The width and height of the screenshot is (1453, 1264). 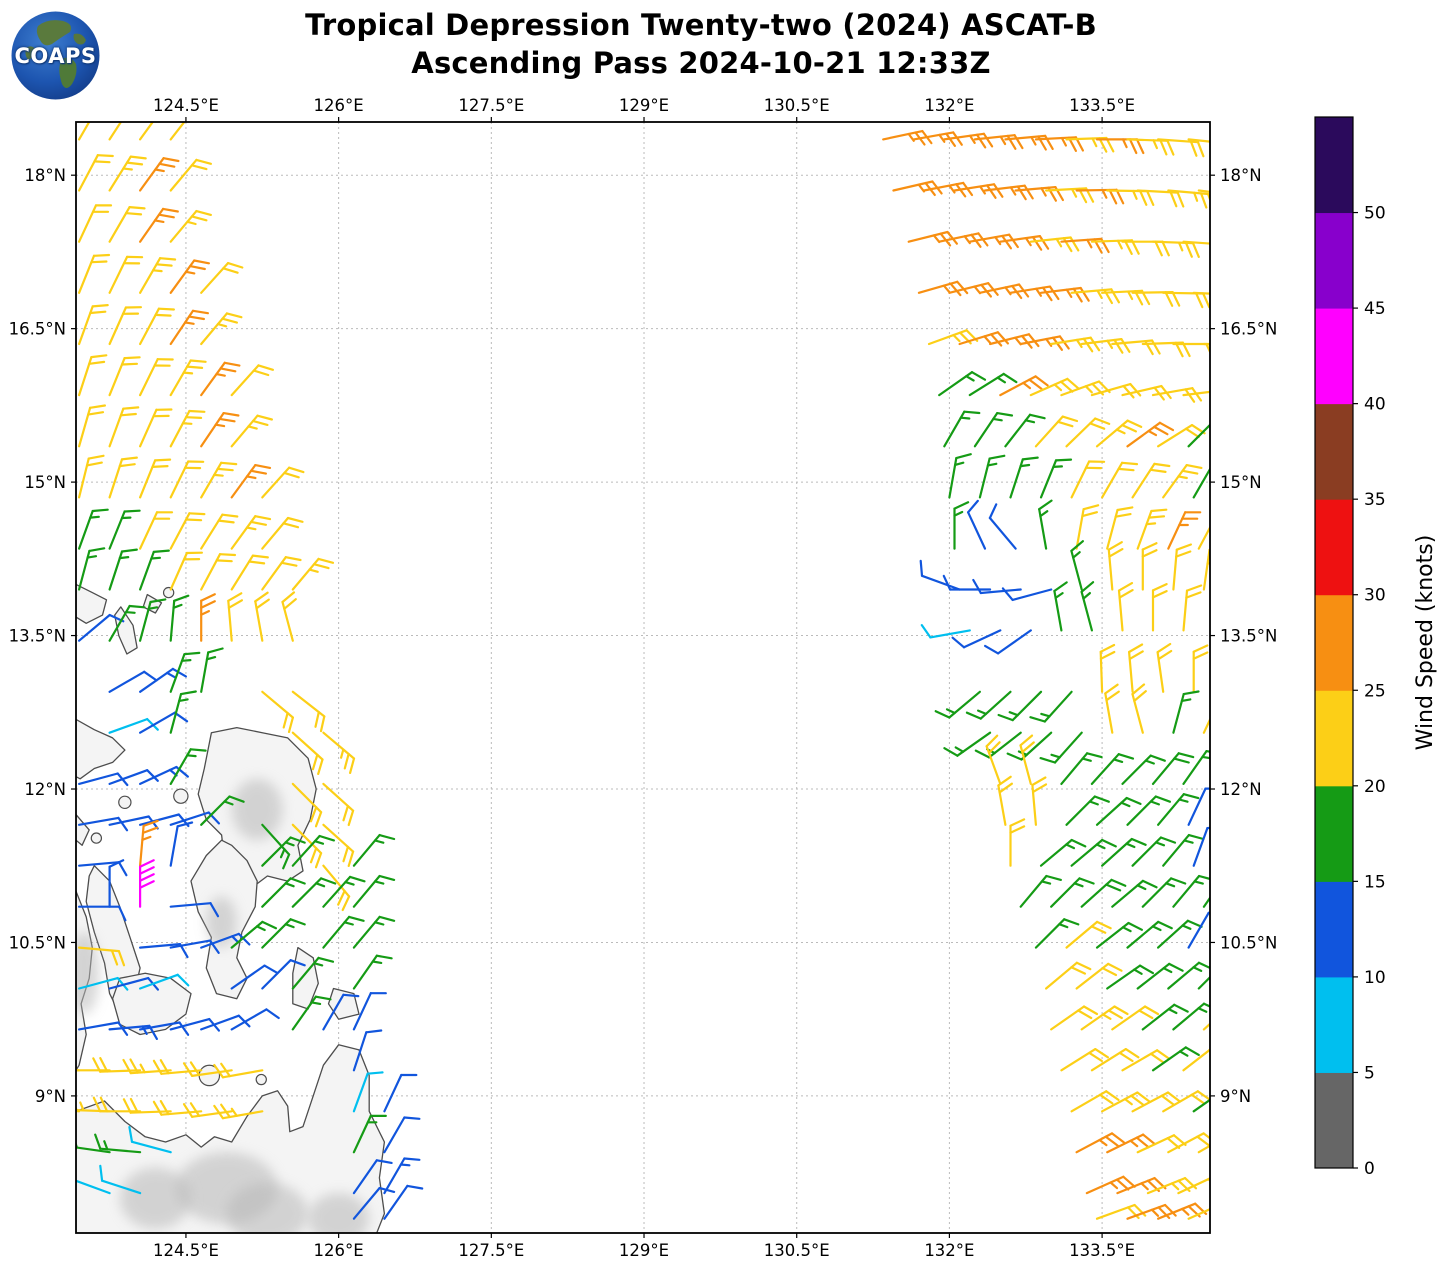 What do you see at coordinates (186, 1250) in the screenshot?
I see `x-tick-label-bottom: 124.5°E` at bounding box center [186, 1250].